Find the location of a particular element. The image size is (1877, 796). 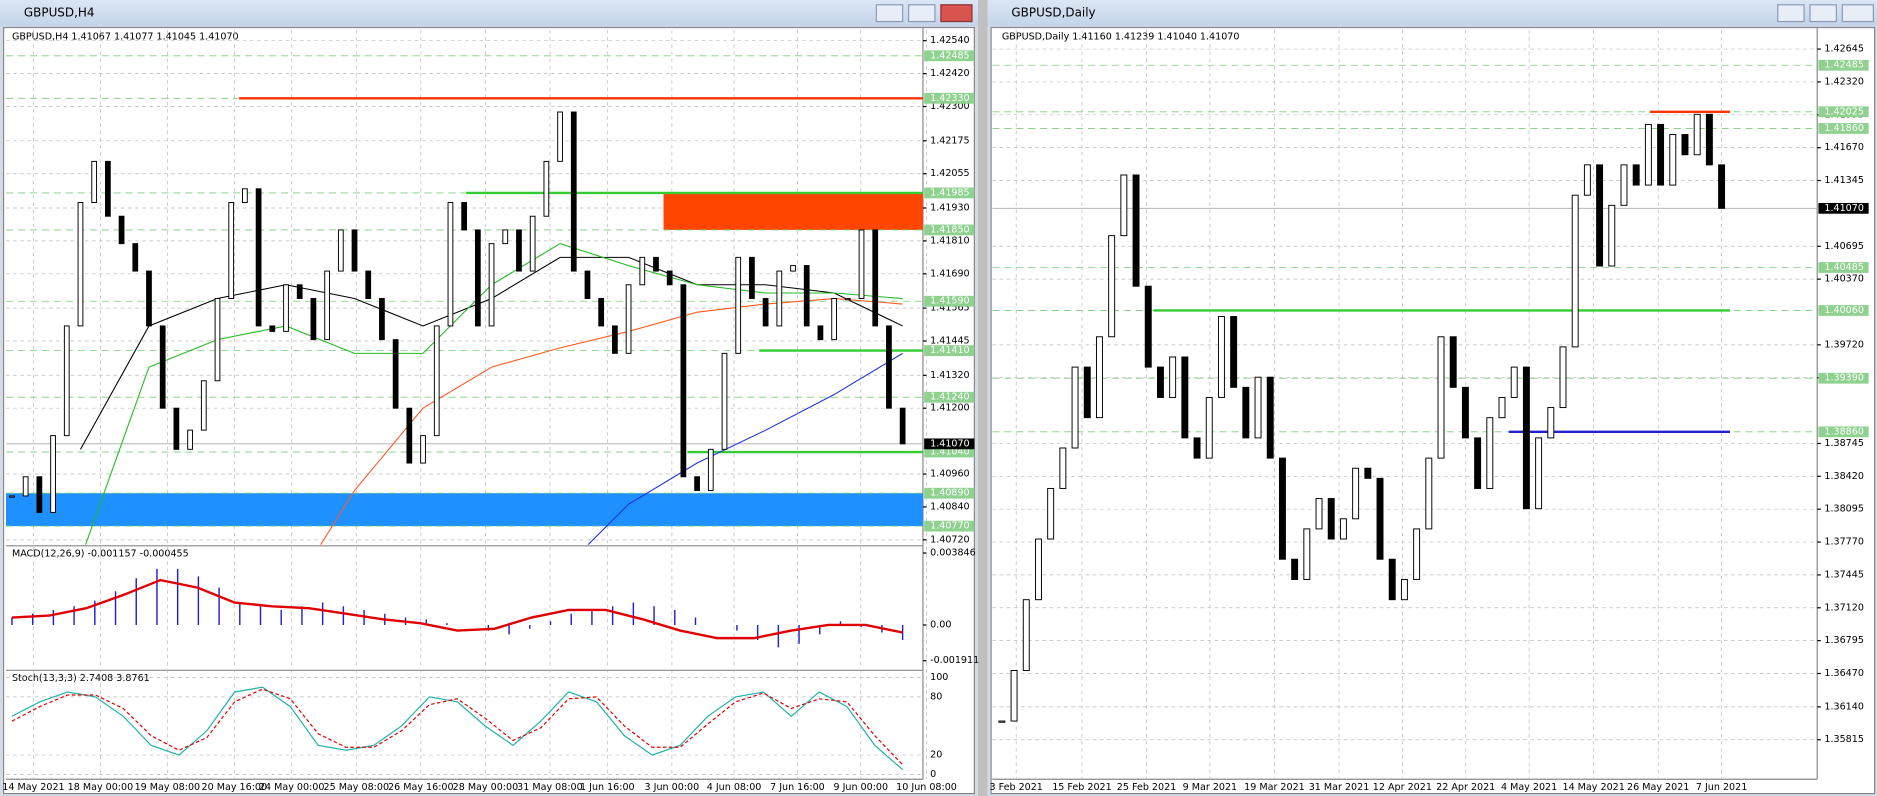

y-tick-label: 1.41200 is located at coordinates (950, 408).